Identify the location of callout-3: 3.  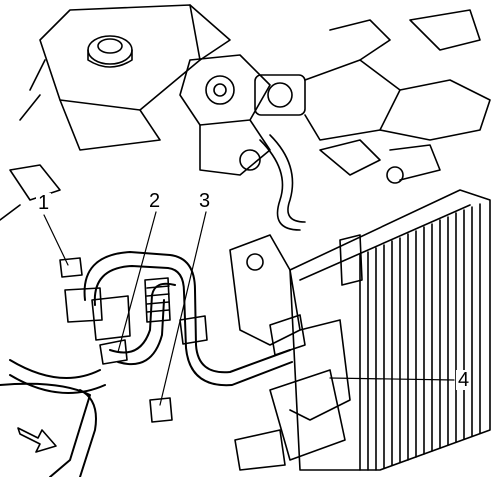
(205, 201).